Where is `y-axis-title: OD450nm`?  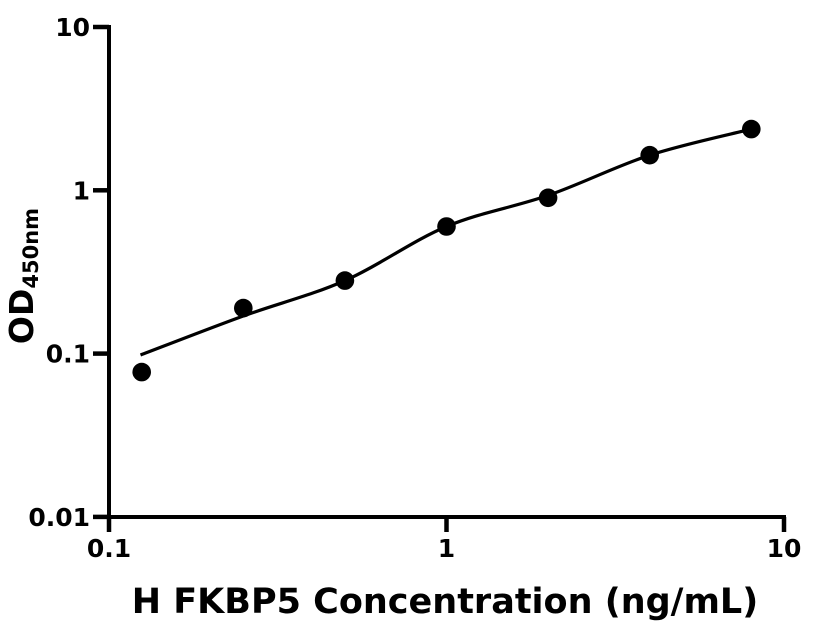 y-axis-title: OD450nm is located at coordinates (22, 276).